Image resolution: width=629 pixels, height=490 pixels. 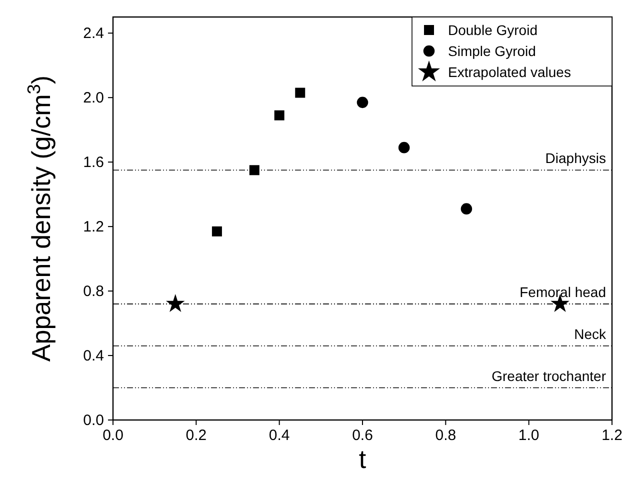 What do you see at coordinates (113, 435) in the screenshot?
I see `x-tick-label: 0.0` at bounding box center [113, 435].